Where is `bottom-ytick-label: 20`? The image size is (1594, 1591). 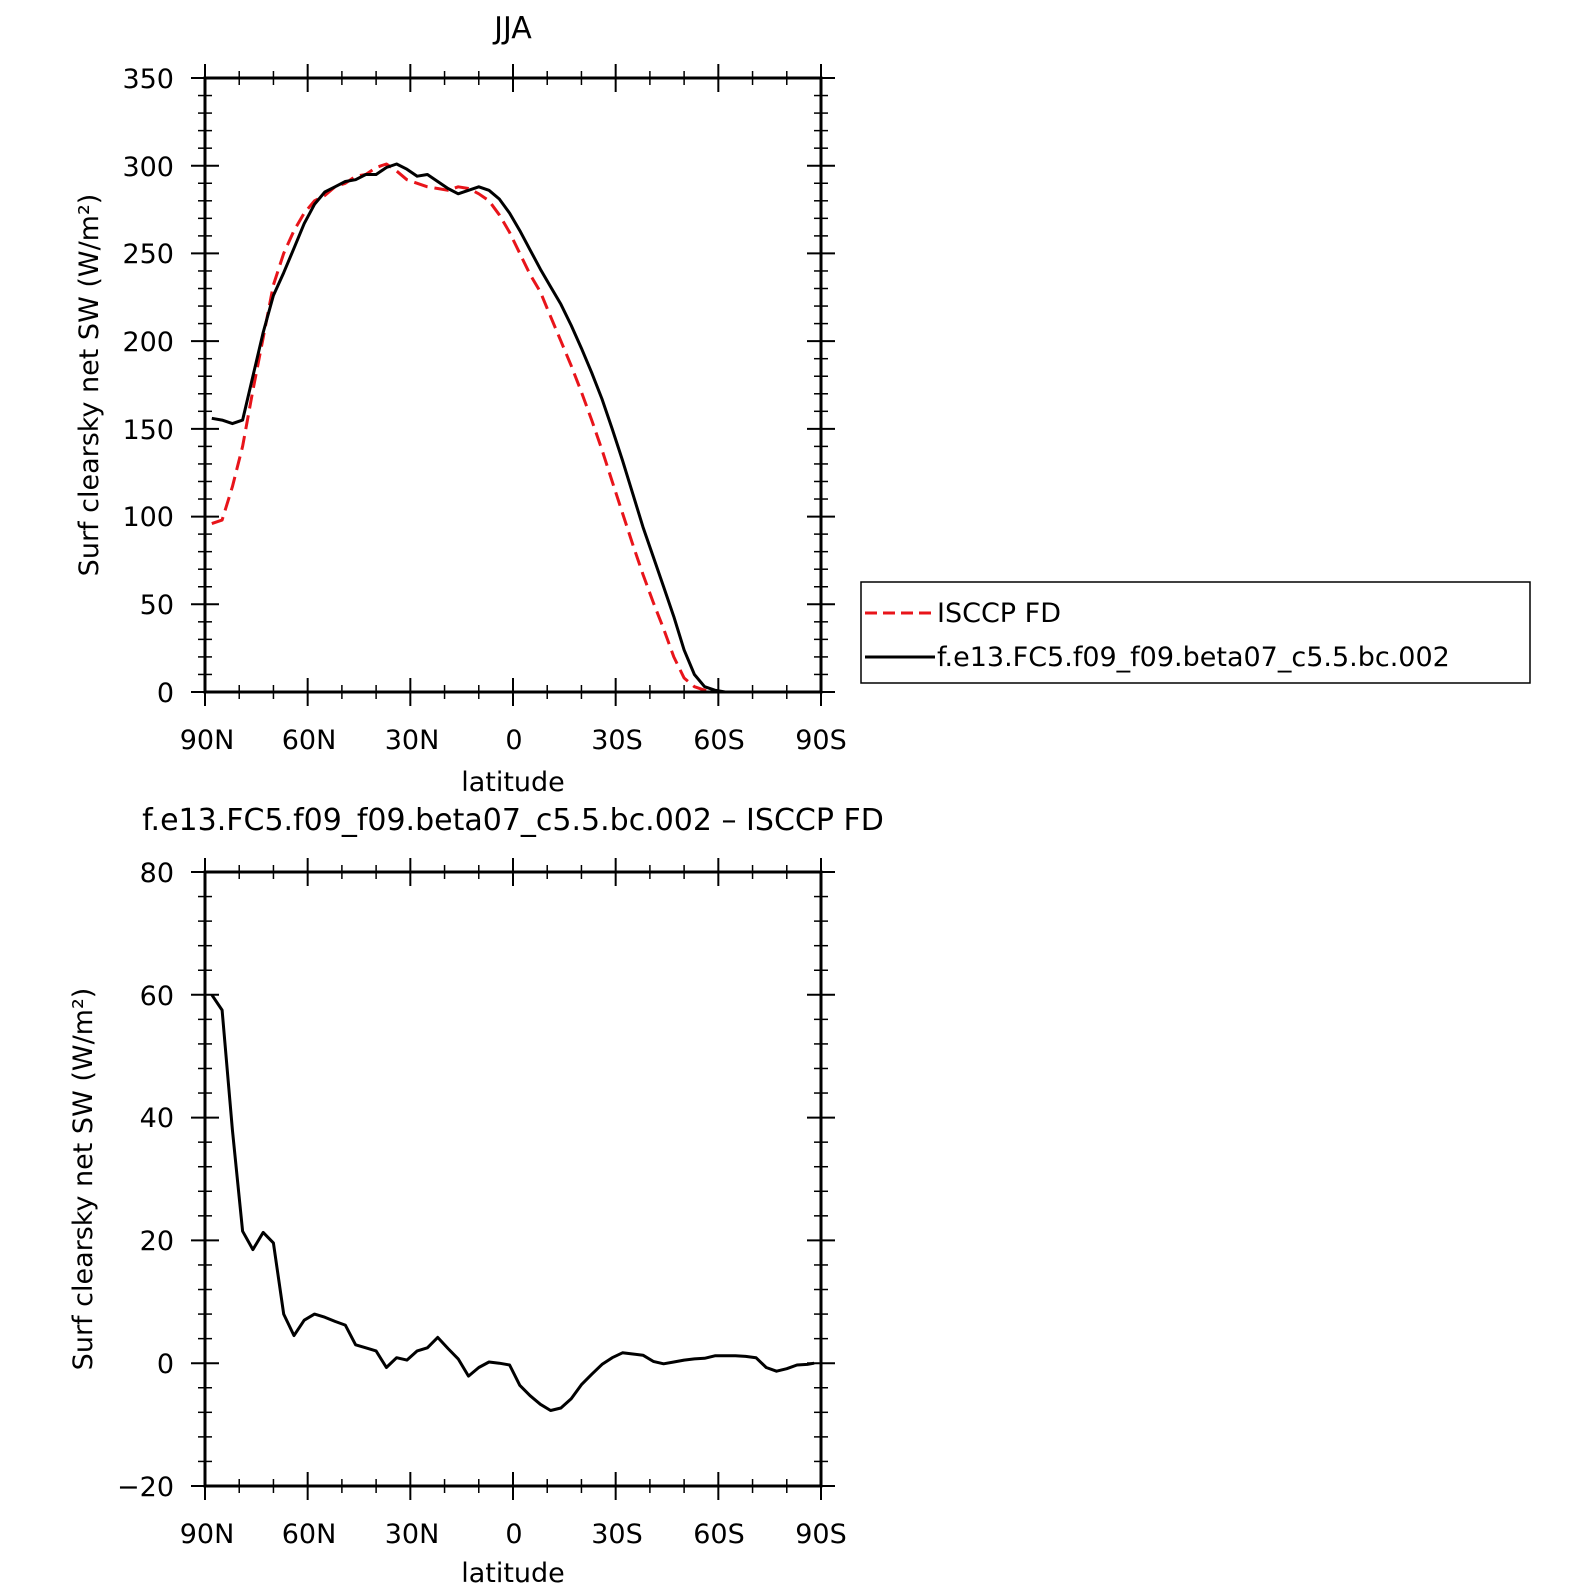
bottom-ytick-label: 20 is located at coordinates (157, 1241).